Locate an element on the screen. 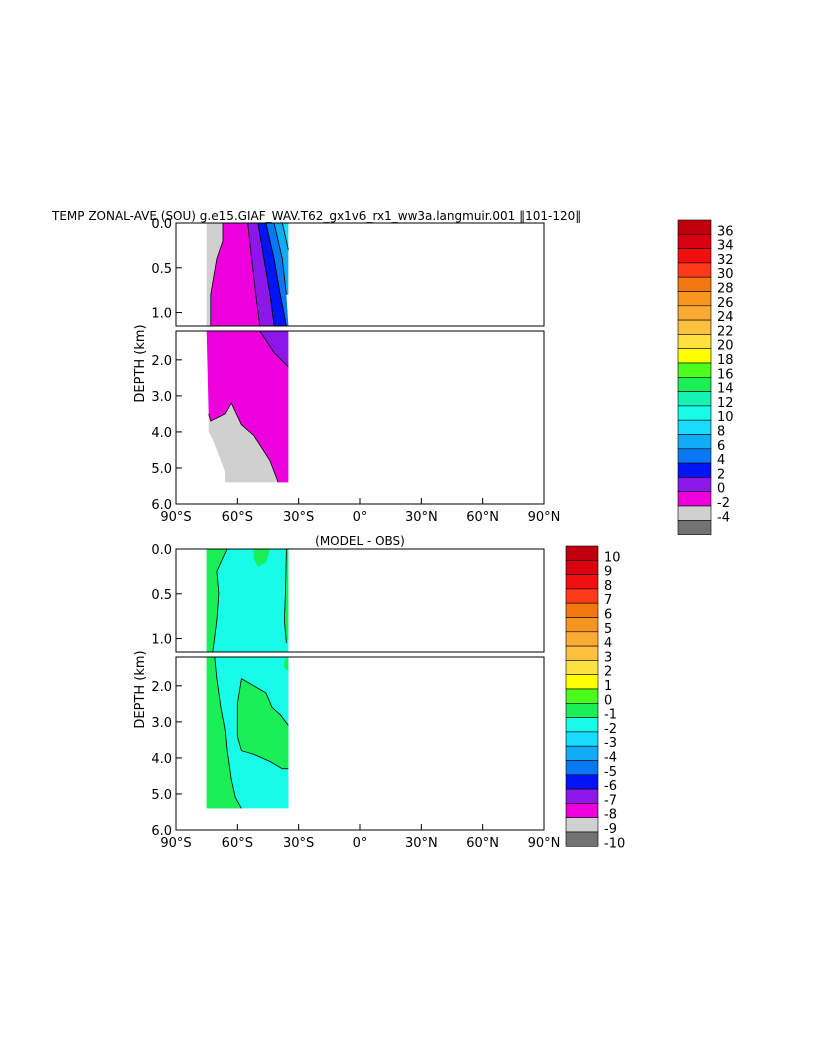 The height and width of the screenshot is (1055, 818). colorbar-label: 5 is located at coordinates (608, 629).